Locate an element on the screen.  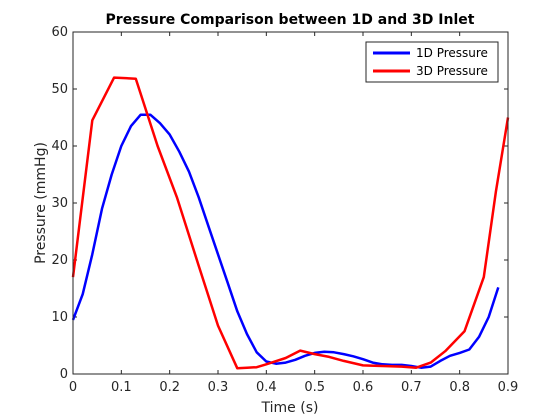
x-tick-label: 0.8 is located at coordinates (459, 387).